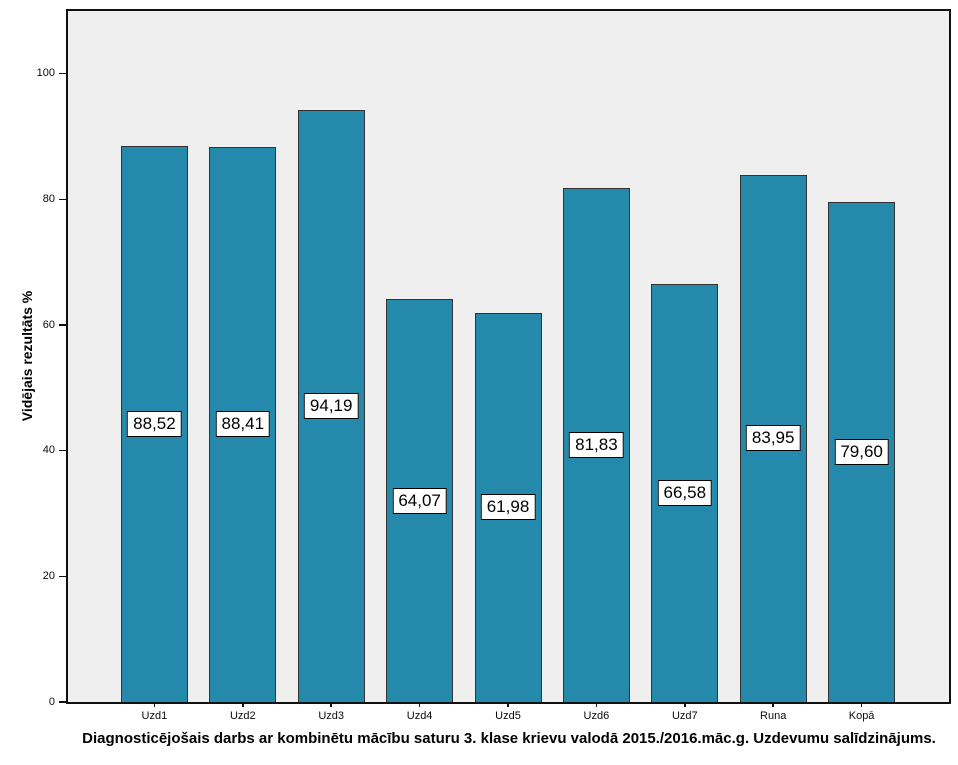  What do you see at coordinates (596, 716) in the screenshot?
I see `x-tick-label-uzd6: Uzd6` at bounding box center [596, 716].